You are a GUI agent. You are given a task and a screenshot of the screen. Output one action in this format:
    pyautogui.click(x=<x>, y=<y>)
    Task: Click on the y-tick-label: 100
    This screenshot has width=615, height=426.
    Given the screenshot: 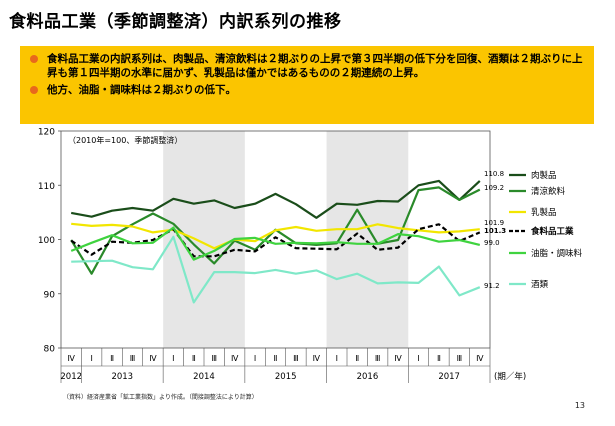 What is the action you would take?
    pyautogui.click(x=46, y=241)
    